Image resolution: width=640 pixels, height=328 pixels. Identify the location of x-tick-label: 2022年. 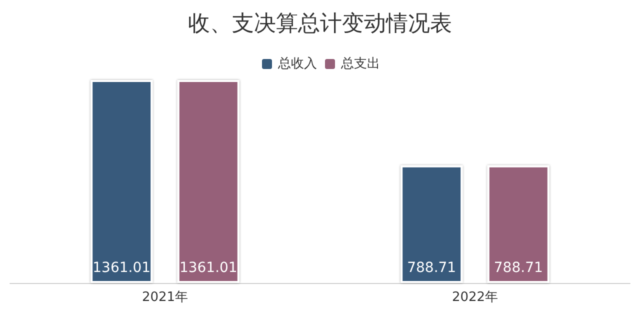
(475, 297).